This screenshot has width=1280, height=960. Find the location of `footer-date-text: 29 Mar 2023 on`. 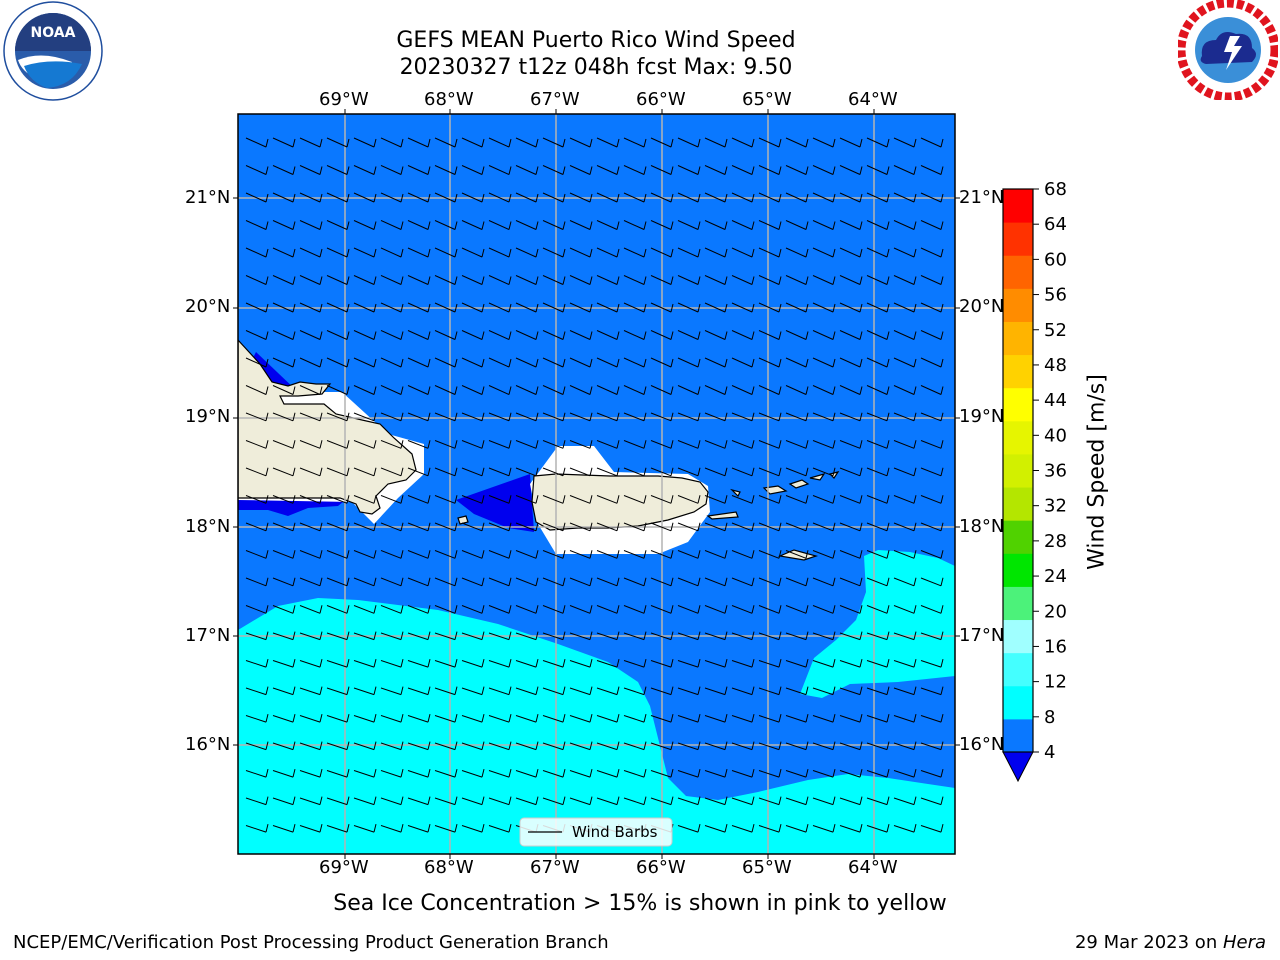

footer-date-text: 29 Mar 2023 on is located at coordinates (1148, 942).